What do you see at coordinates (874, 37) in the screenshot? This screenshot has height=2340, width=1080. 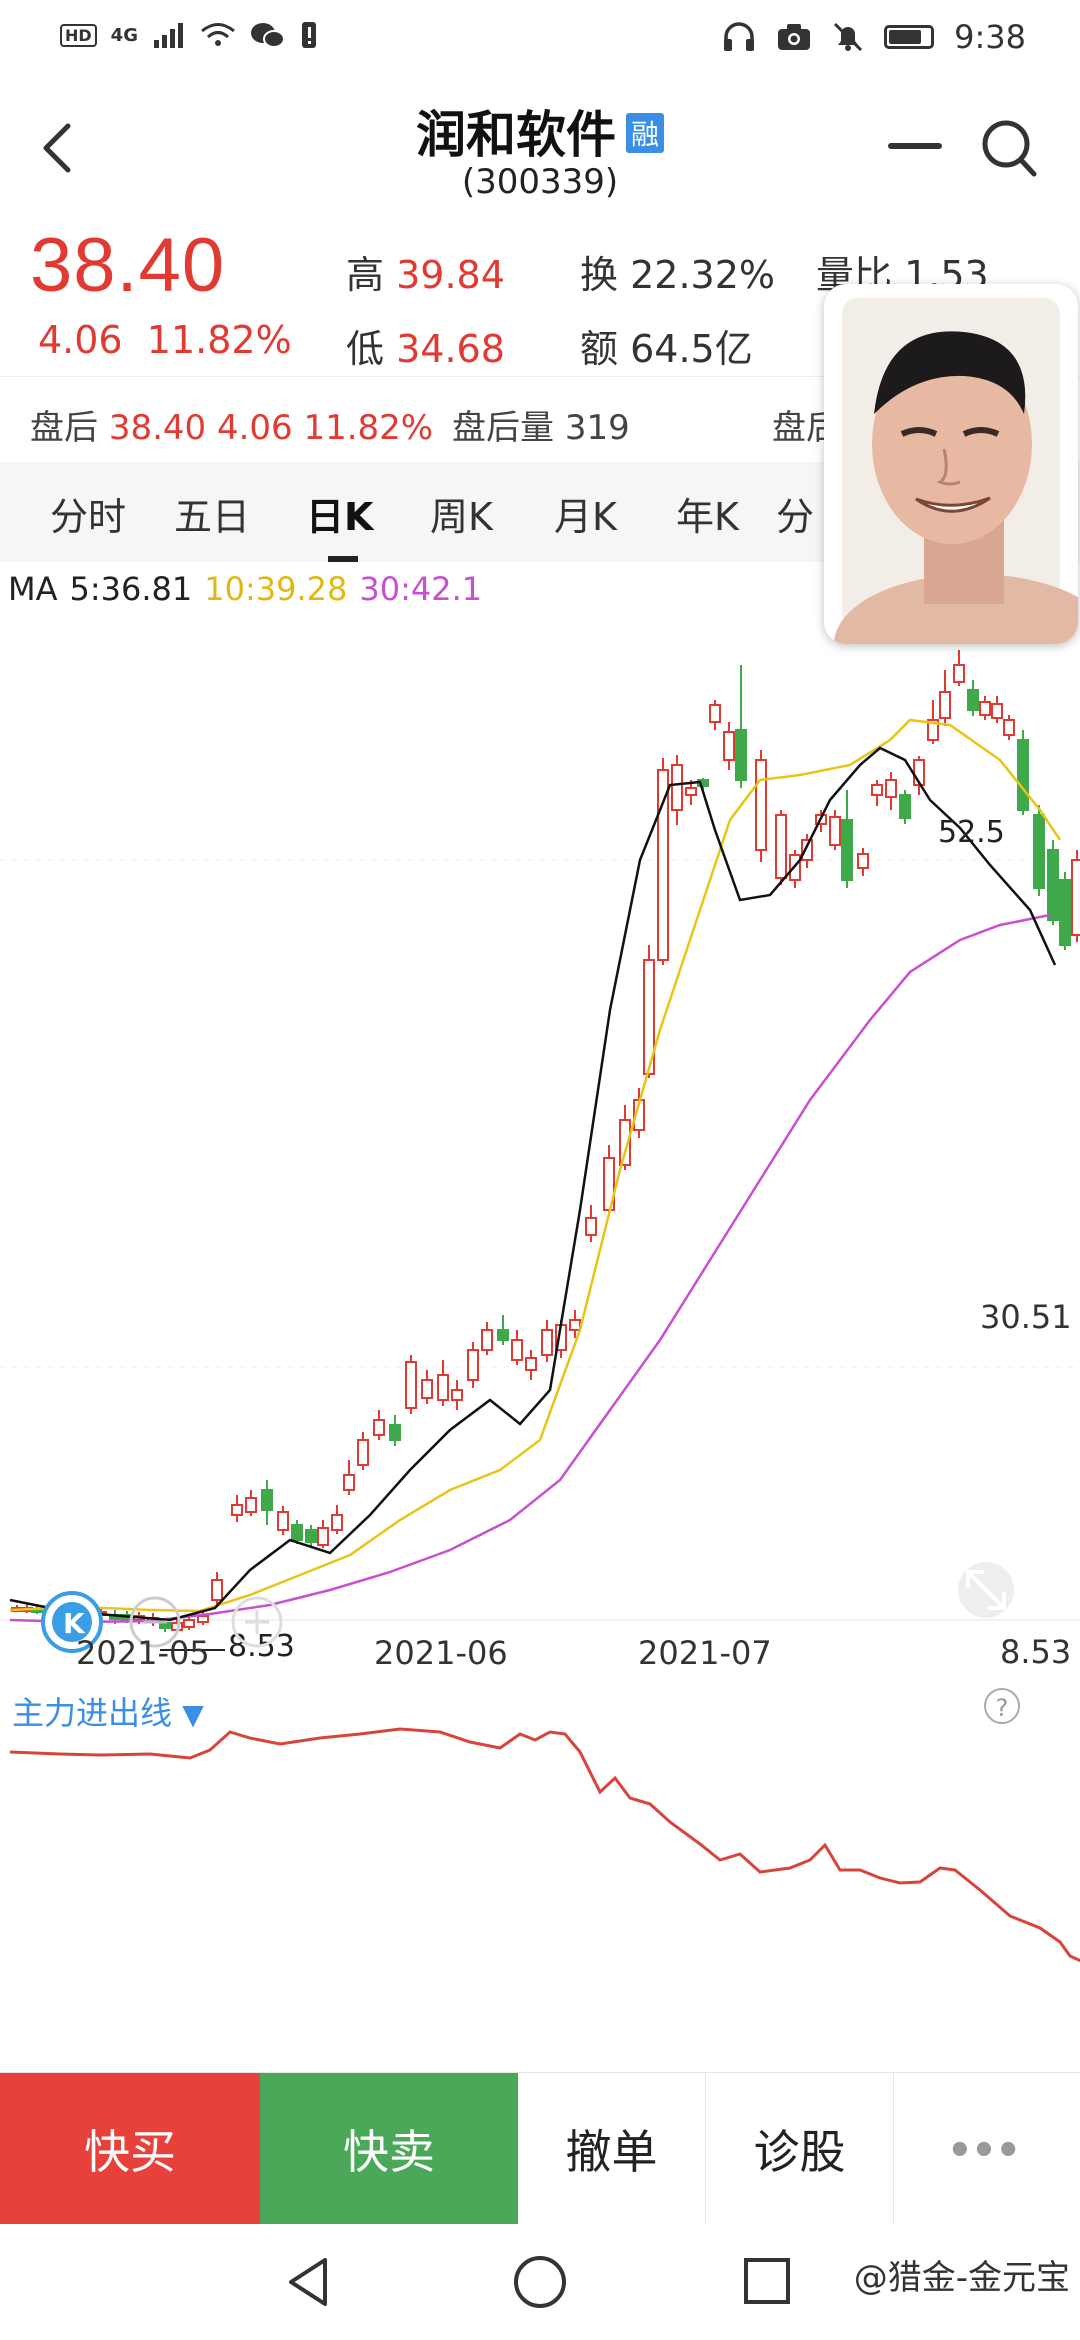 I see `status-right: 9:38` at bounding box center [874, 37].